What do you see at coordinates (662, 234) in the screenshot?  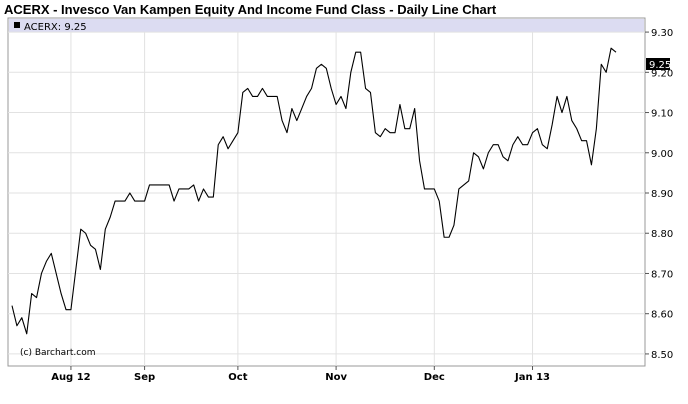 I see `y-tick-label: 8.80` at bounding box center [662, 234].